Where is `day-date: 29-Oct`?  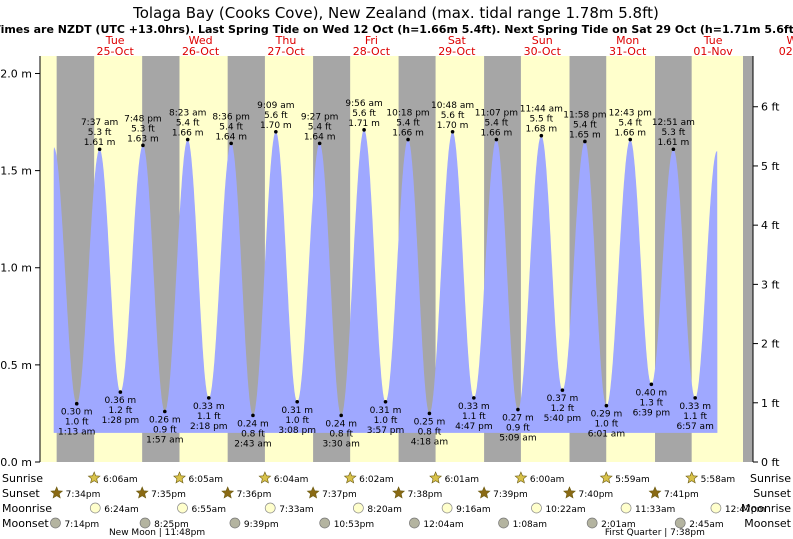 day-date: 29-Oct is located at coordinates (457, 51).